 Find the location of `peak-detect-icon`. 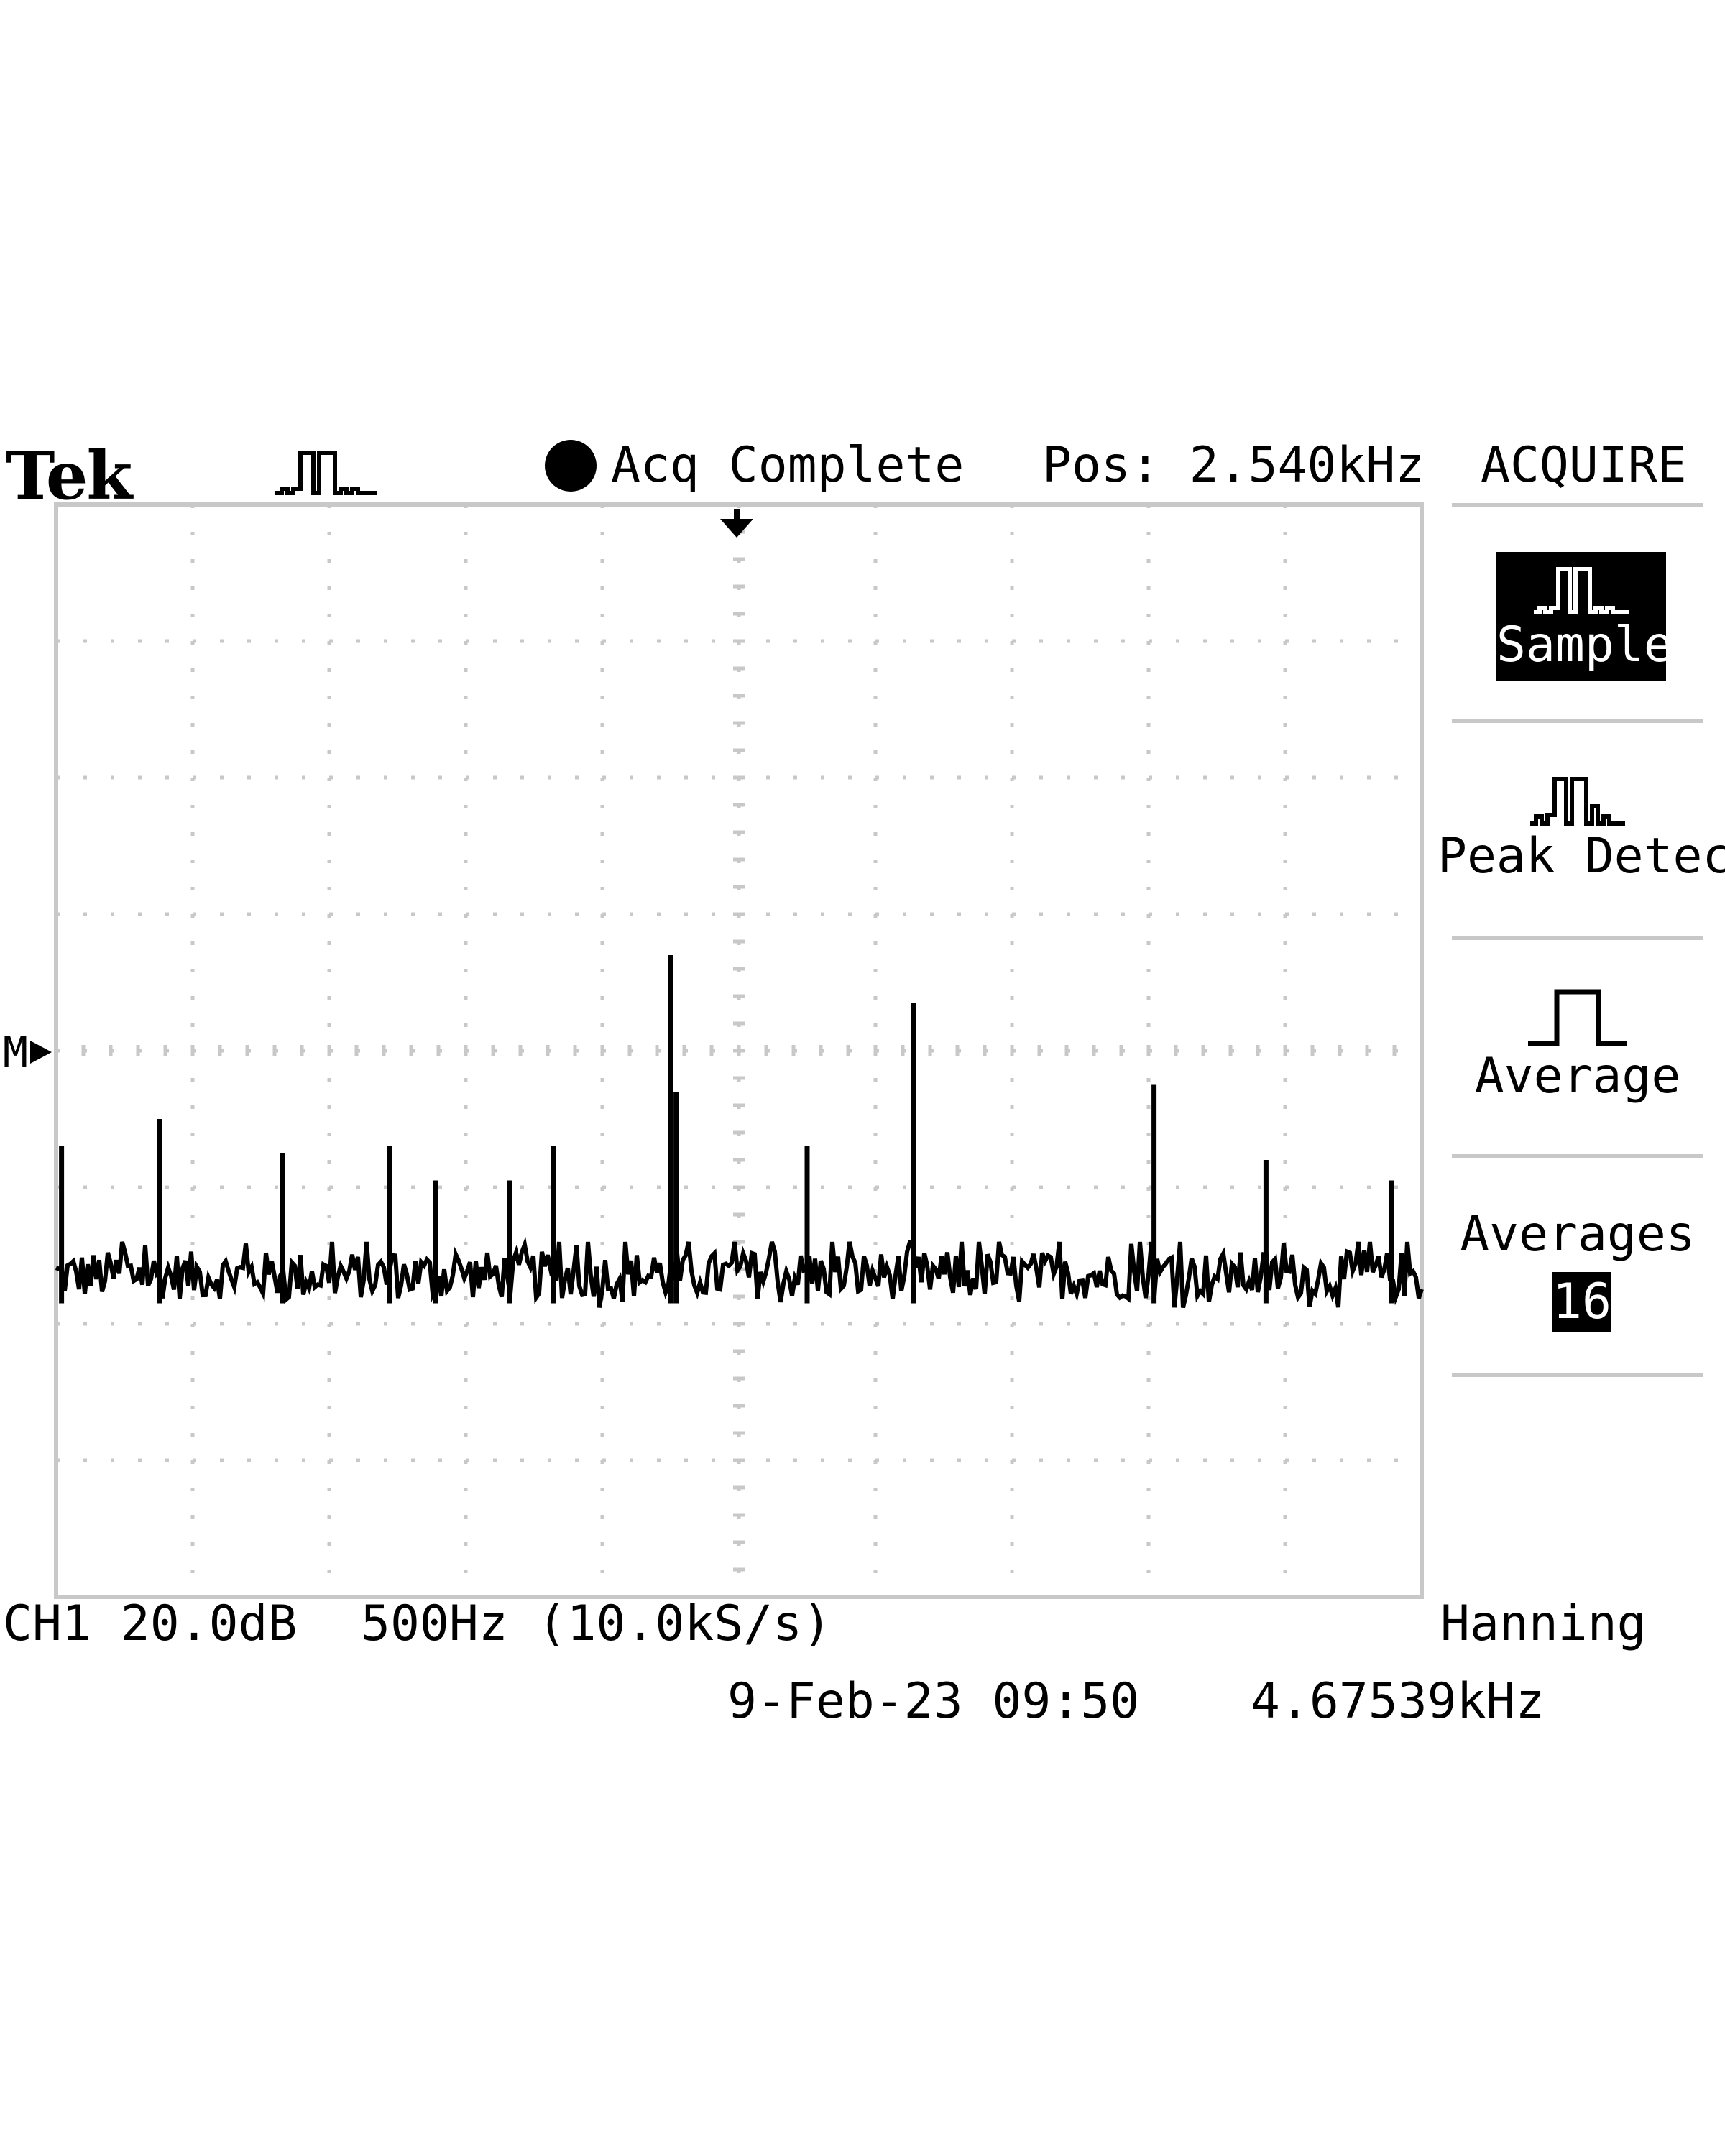

peak-detect-icon is located at coordinates (1577, 801).